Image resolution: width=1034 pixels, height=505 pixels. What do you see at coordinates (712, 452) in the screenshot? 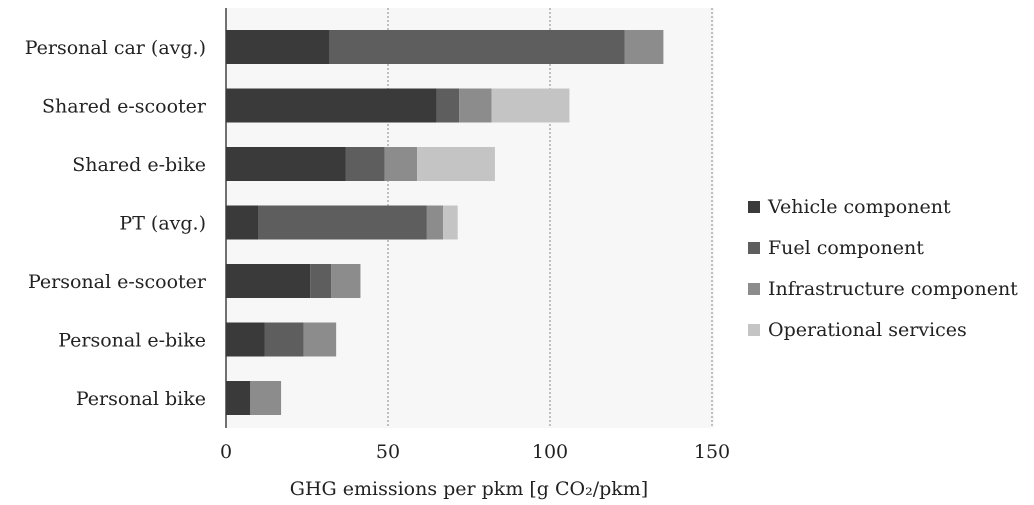
I see `x-tick-label: 150` at bounding box center [712, 452].